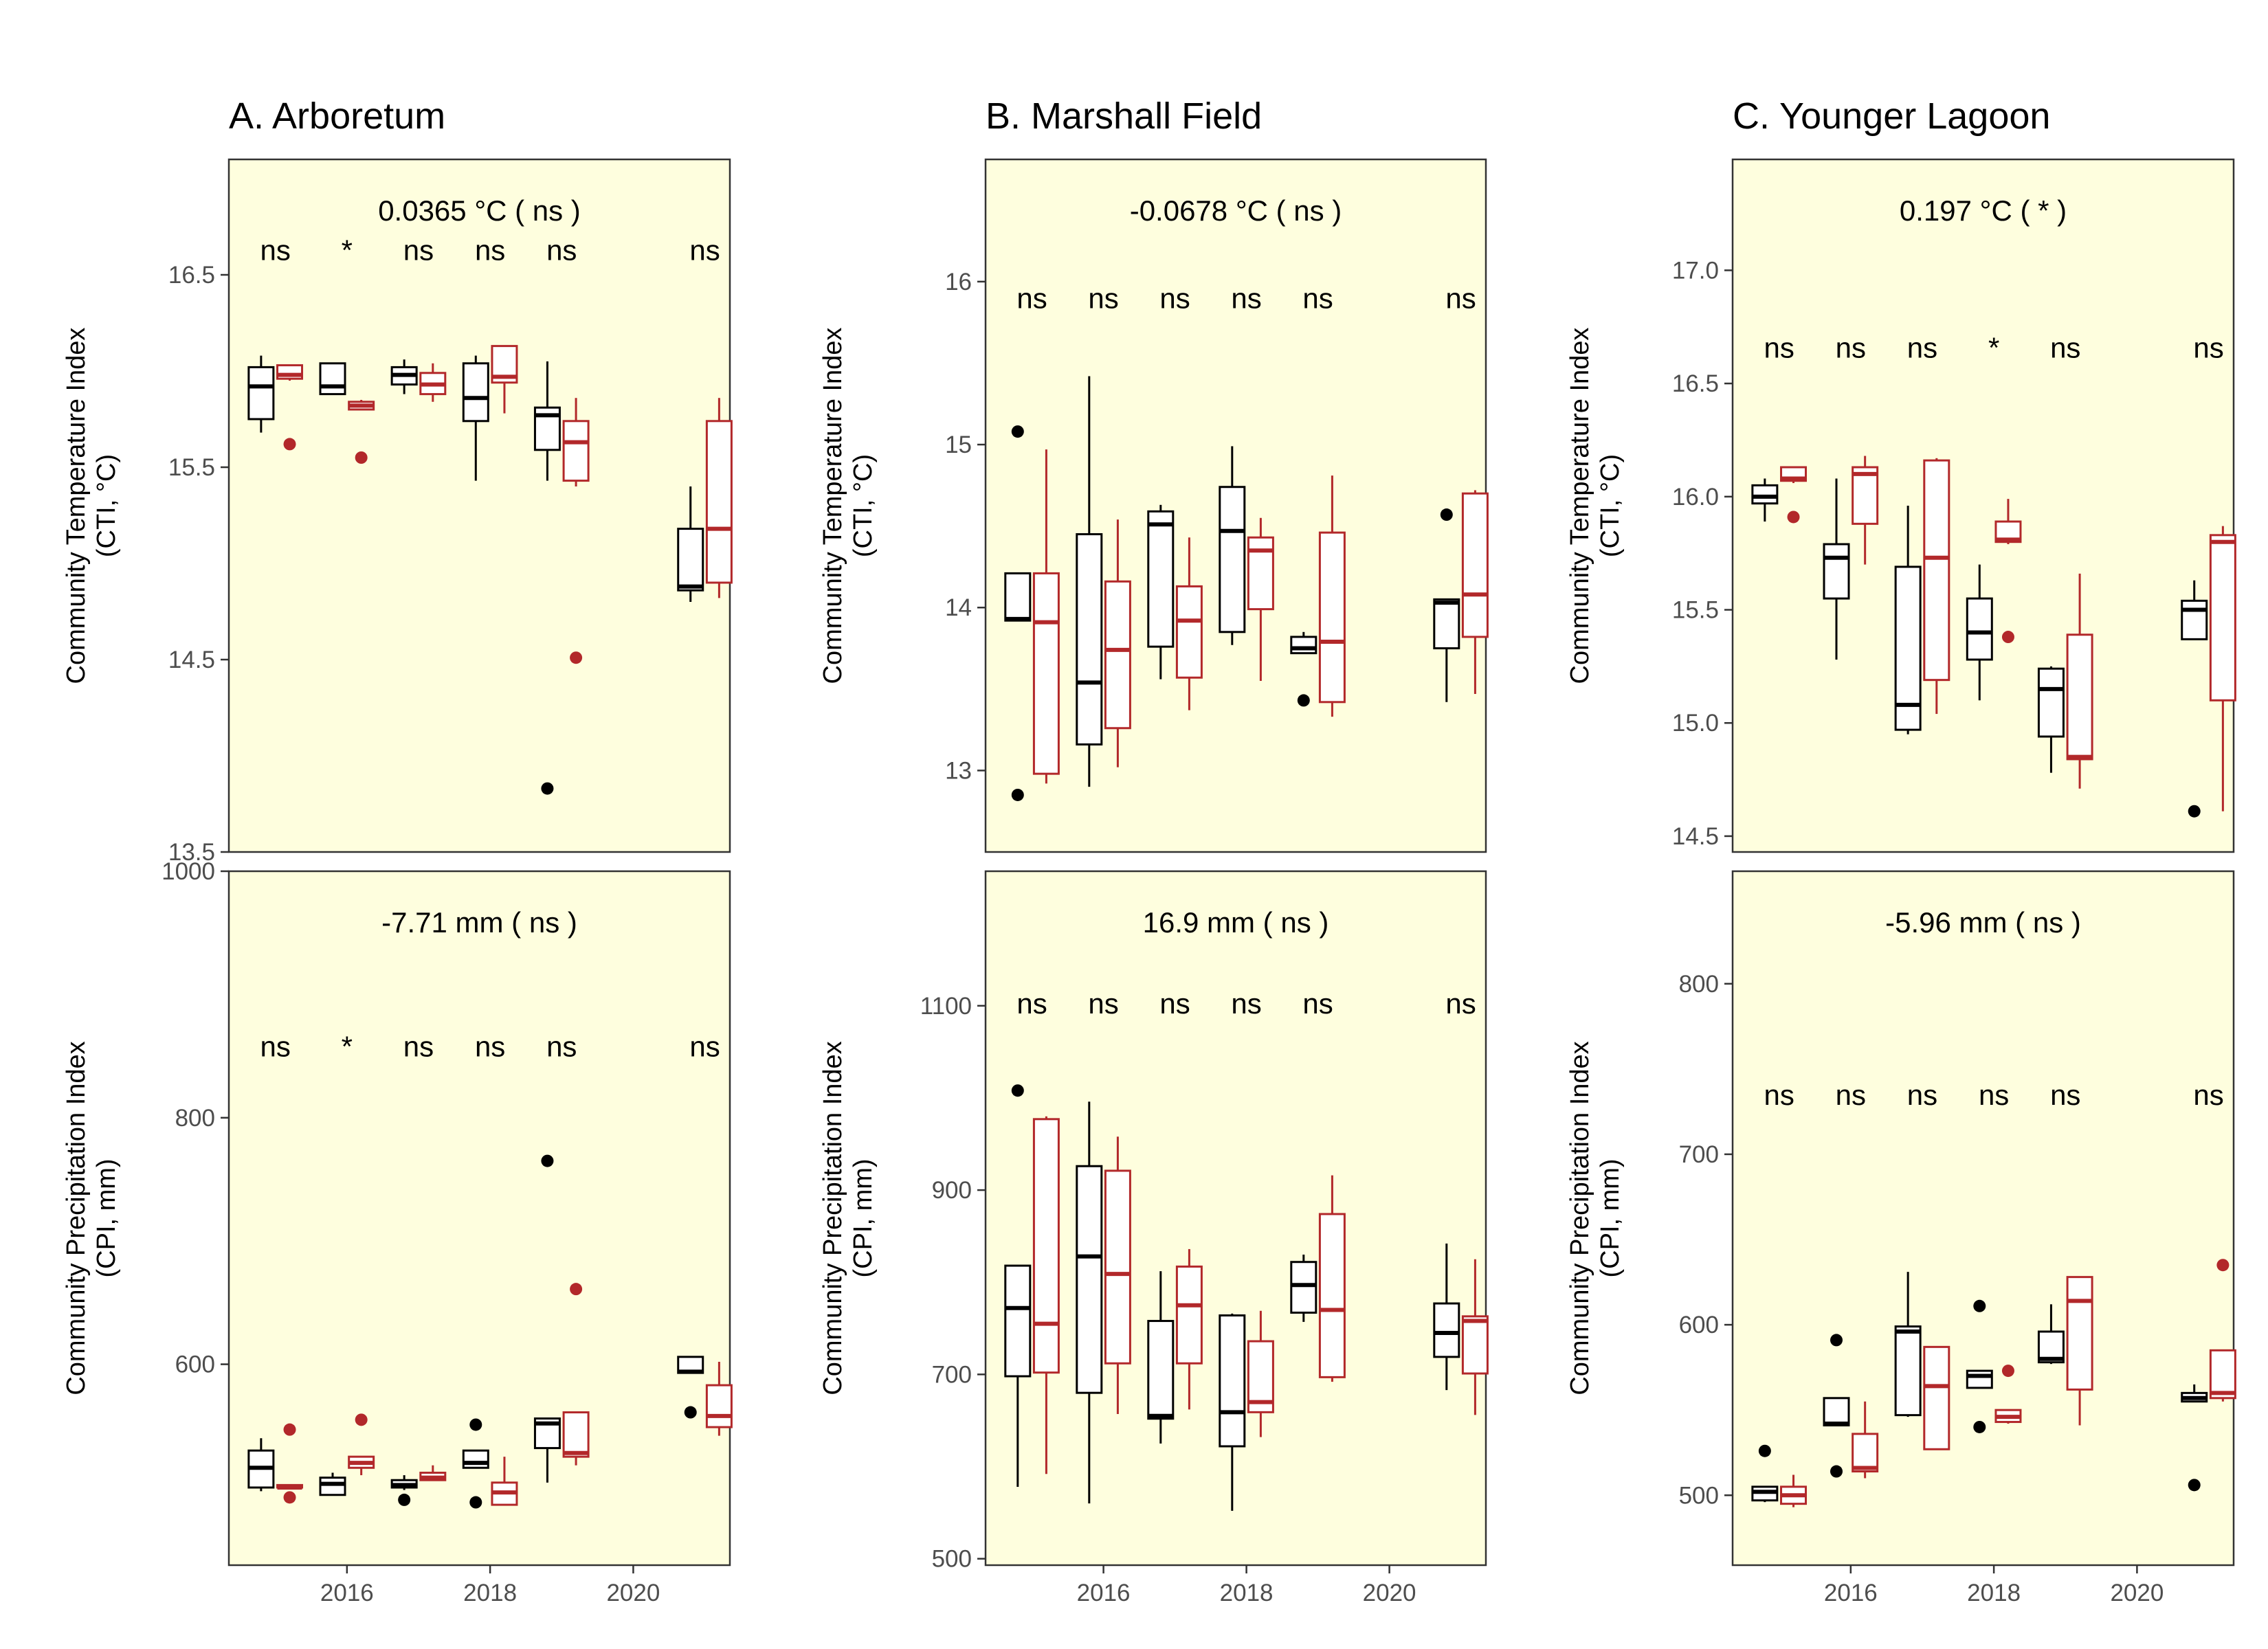  Describe the element at coordinates (195, 1364) in the screenshot. I see `y-tick-label: 600` at that location.